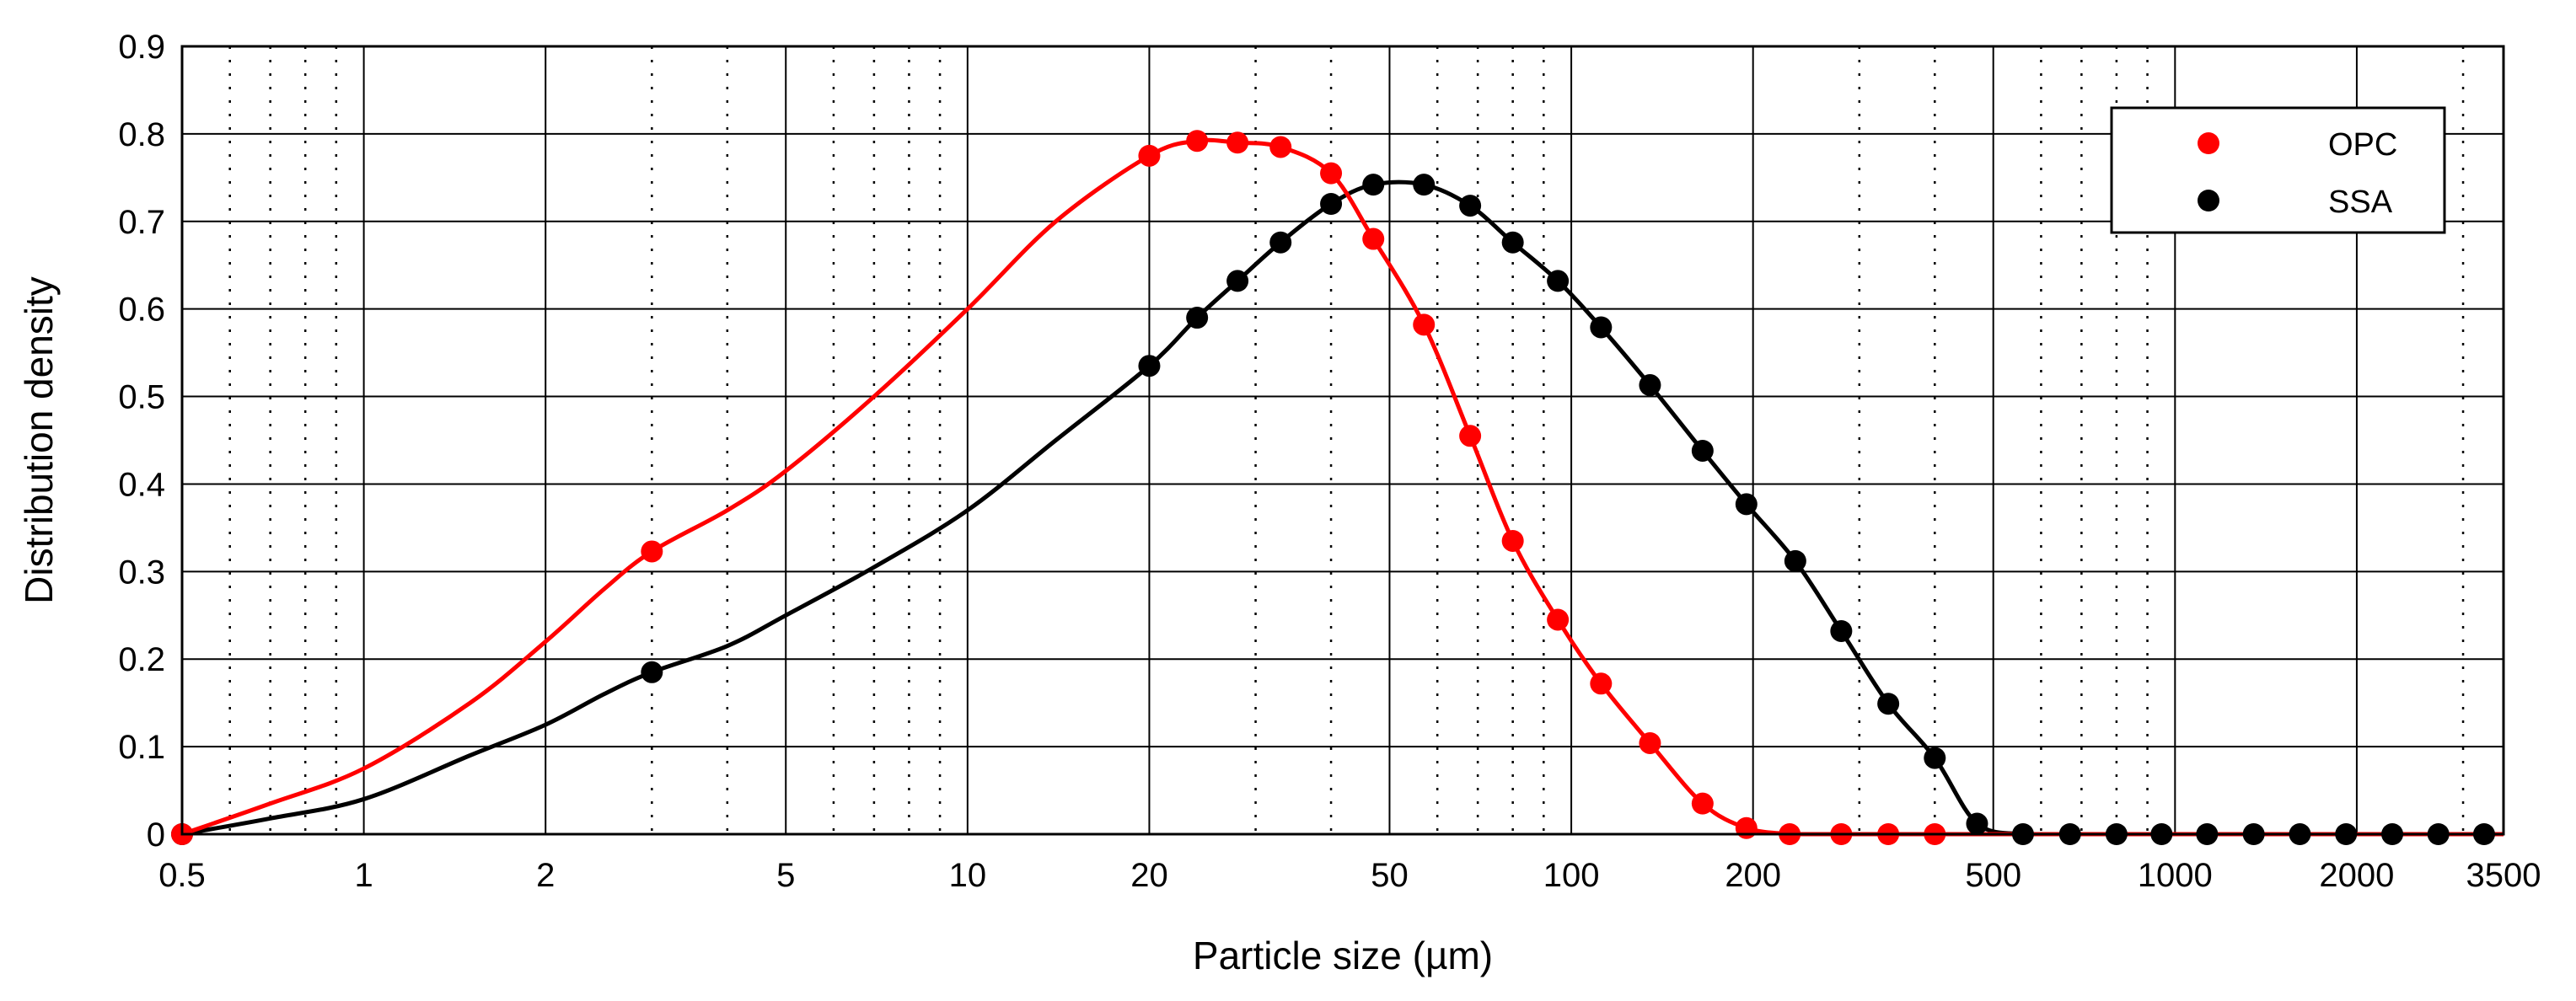 Image resolution: width=2576 pixels, height=1001 pixels. Describe the element at coordinates (2175, 876) in the screenshot. I see `x-tick-label: 1000` at that location.